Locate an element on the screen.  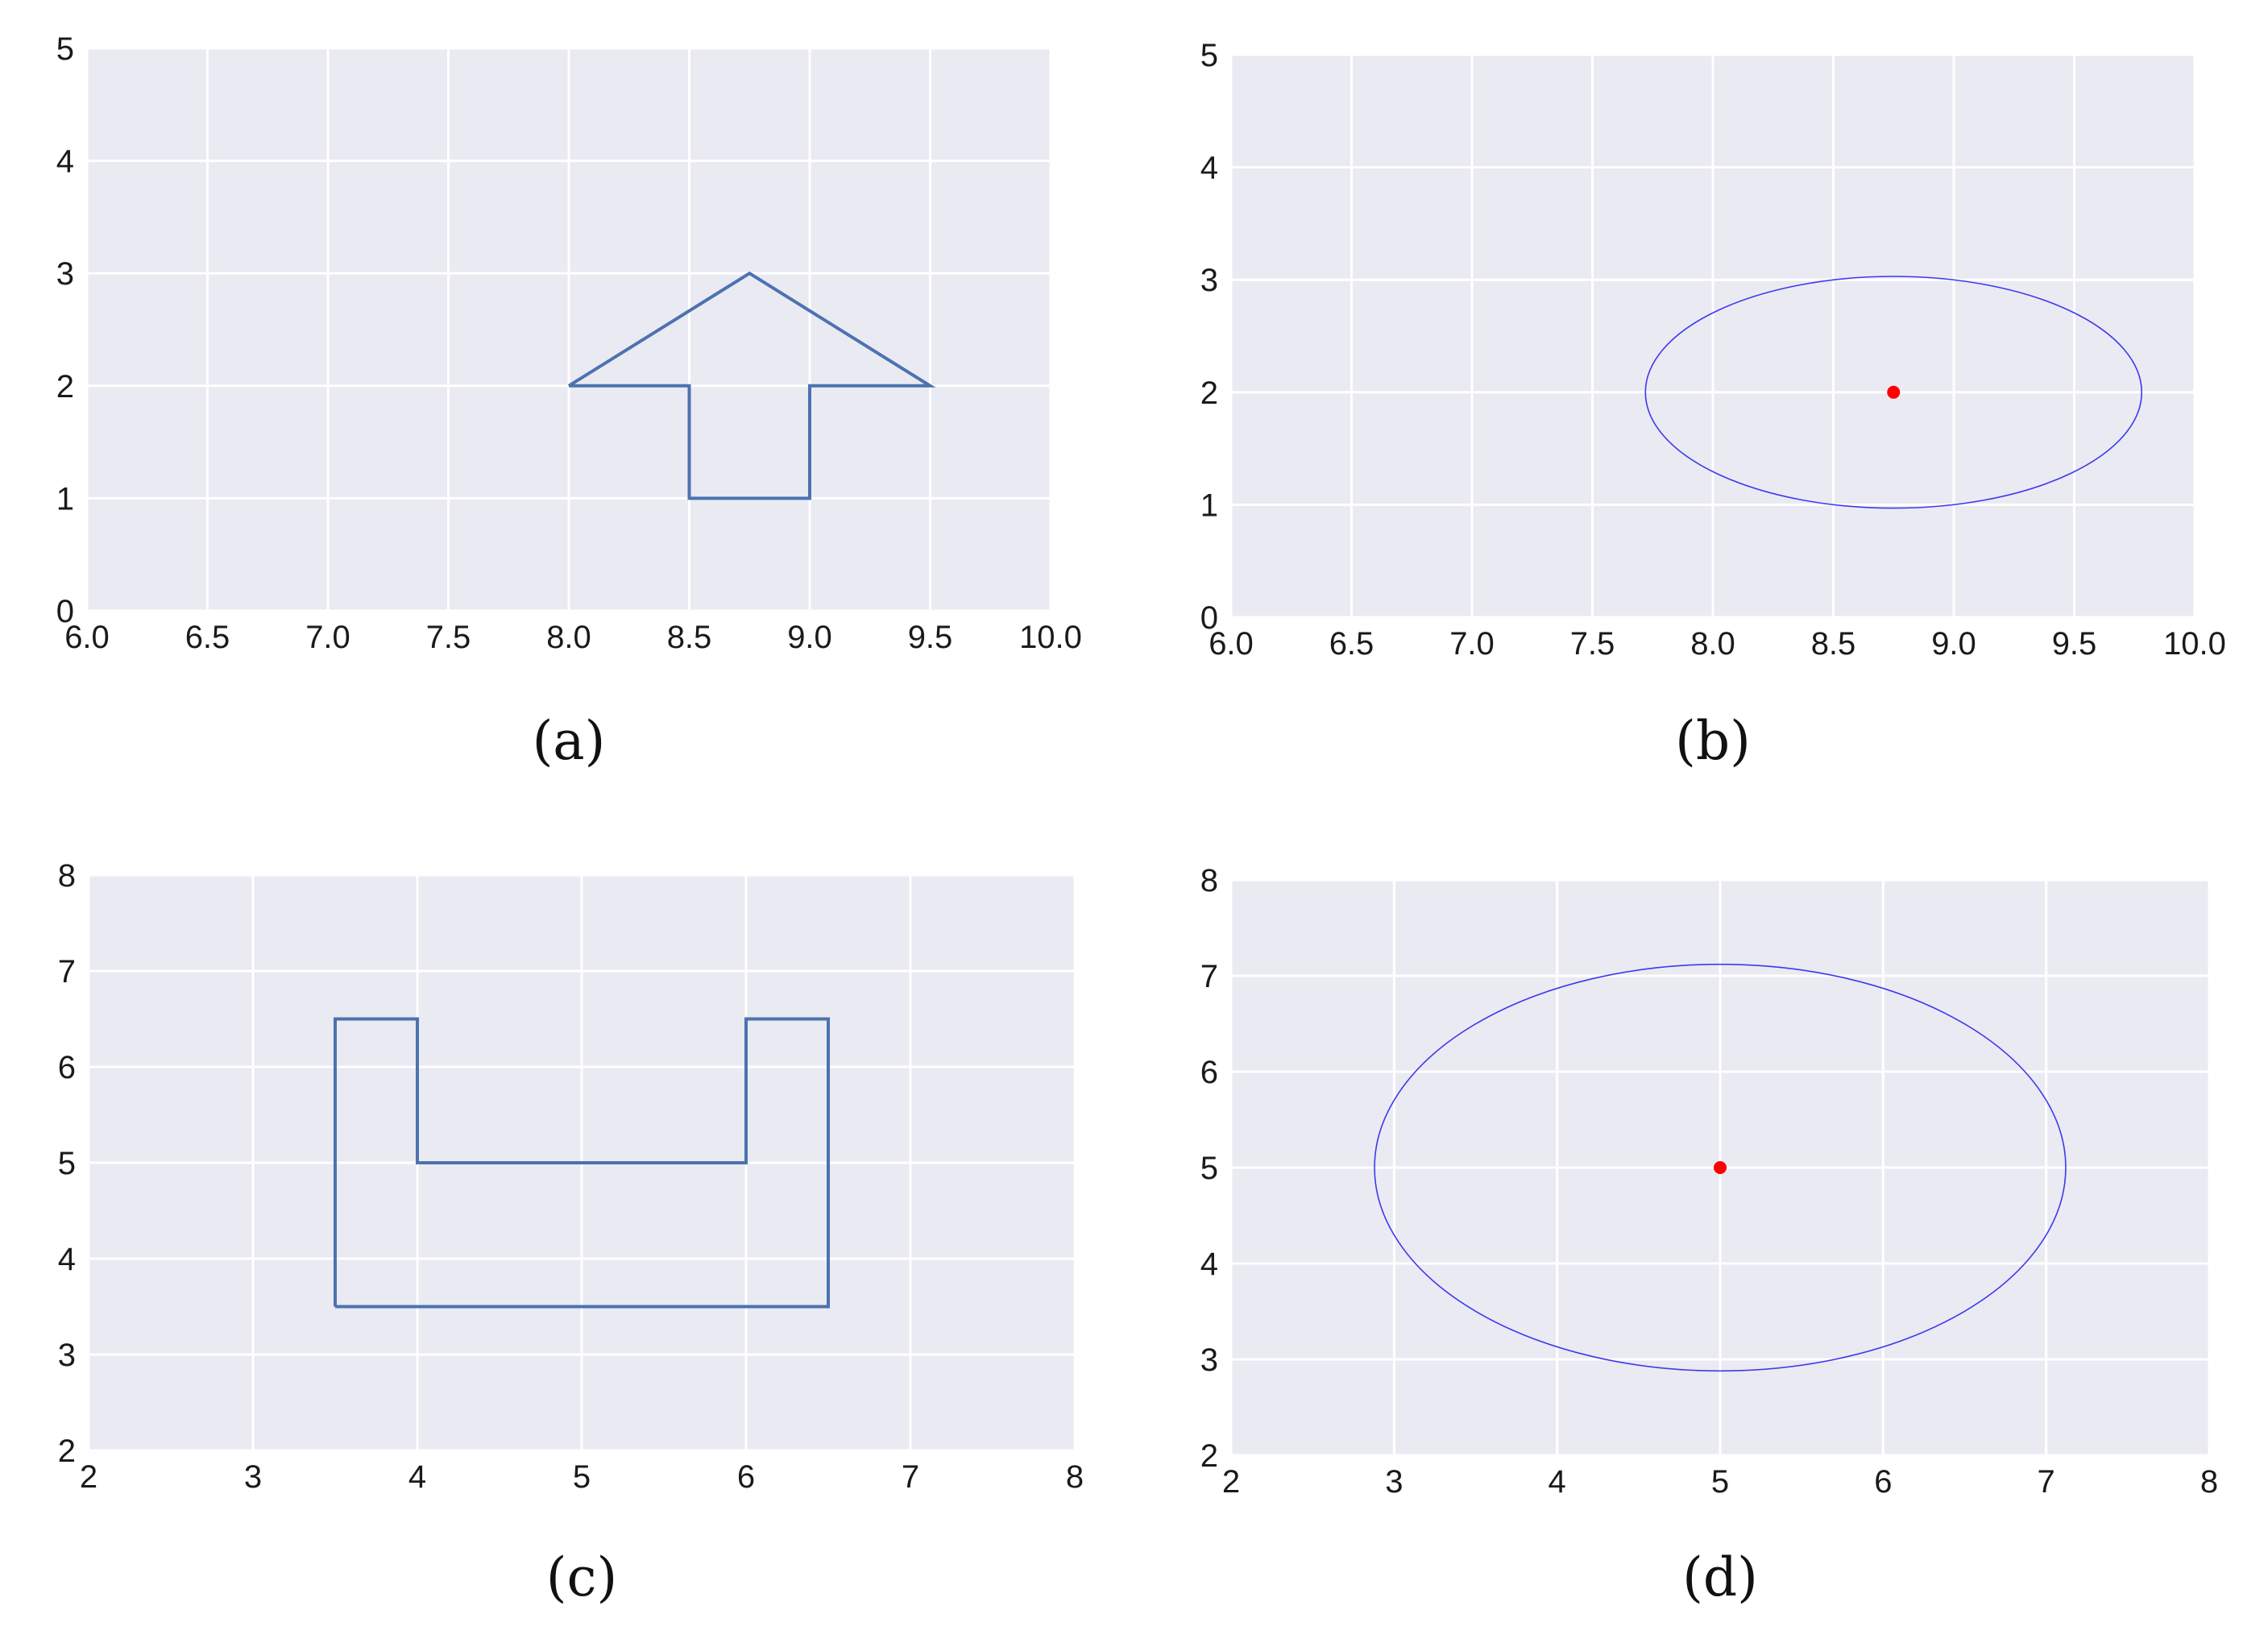
panel-caption: (b) is located at coordinates (1713, 741).